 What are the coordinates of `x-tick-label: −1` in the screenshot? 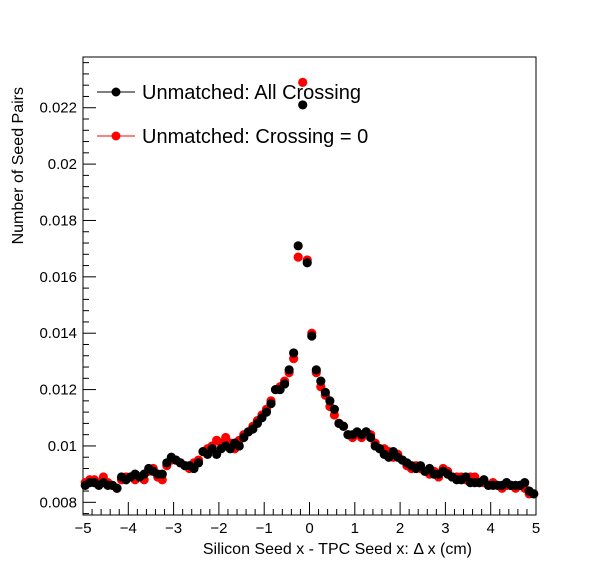 It's located at (264, 528).